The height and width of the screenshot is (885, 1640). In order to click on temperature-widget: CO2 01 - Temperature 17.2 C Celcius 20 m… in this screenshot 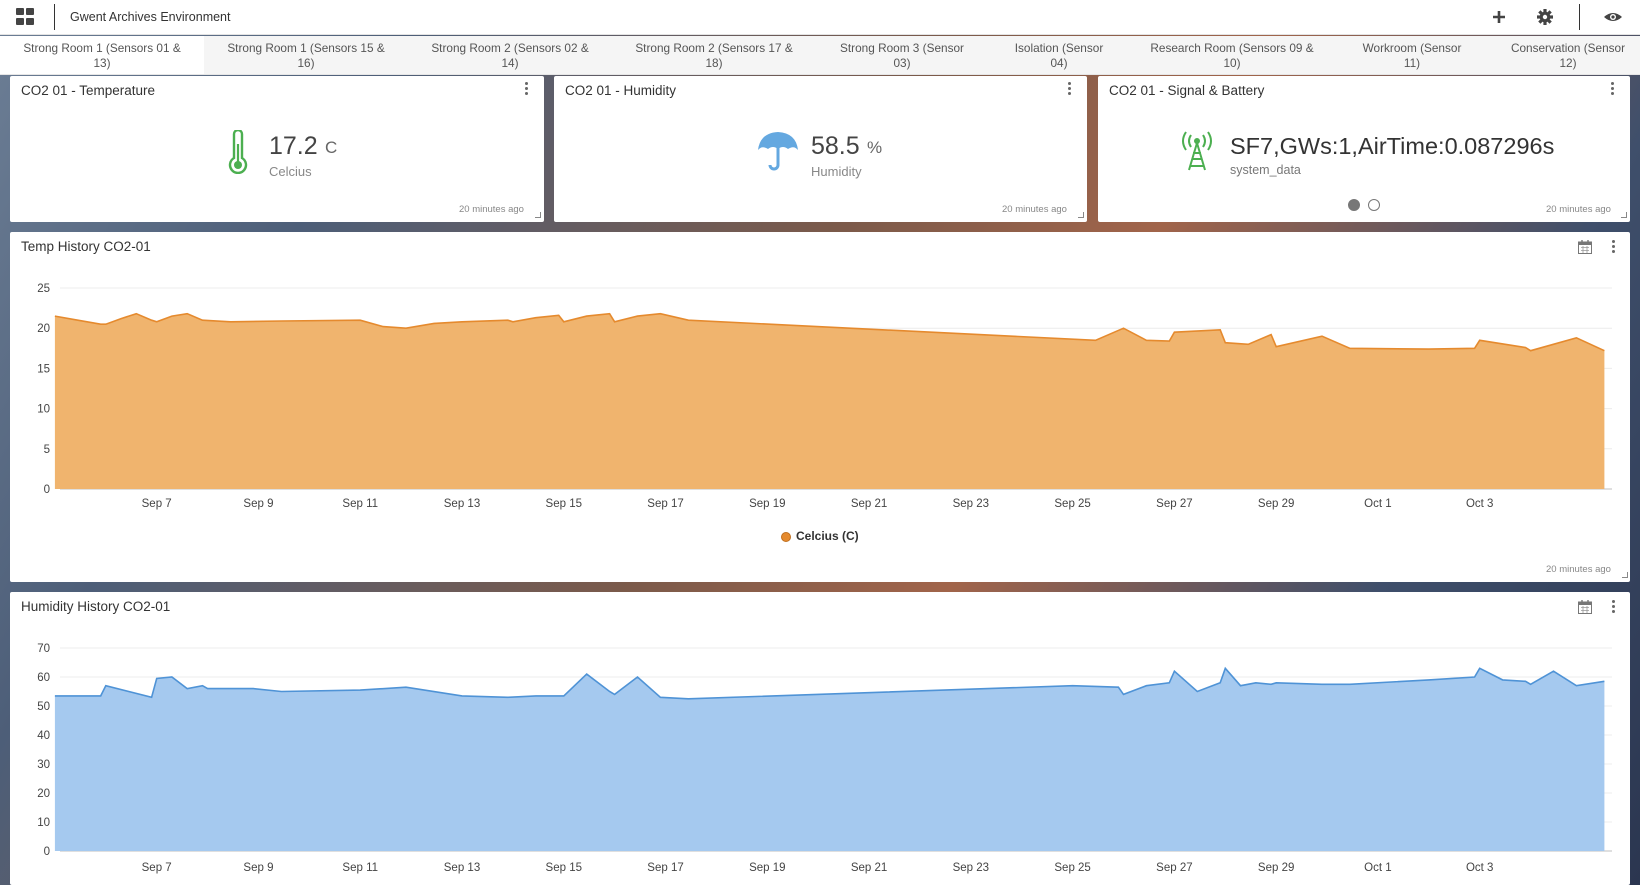, I will do `click(277, 149)`.